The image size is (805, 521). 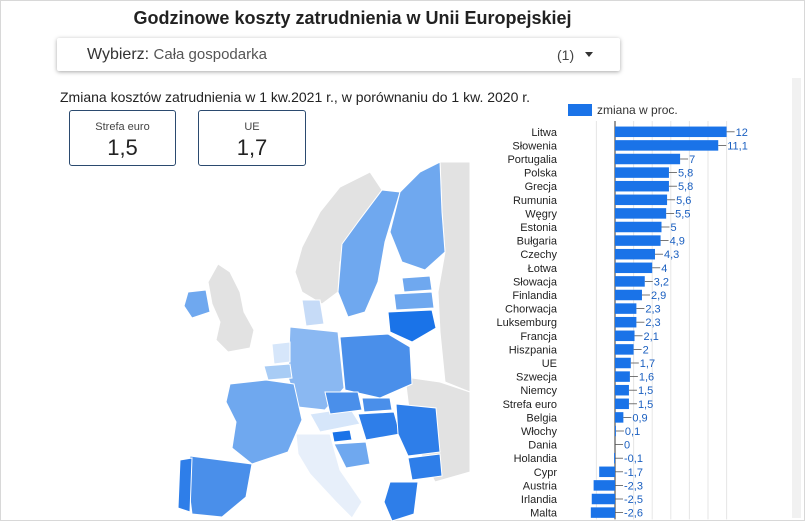 I want to click on category-label: Belgia, so click(x=541, y=418).